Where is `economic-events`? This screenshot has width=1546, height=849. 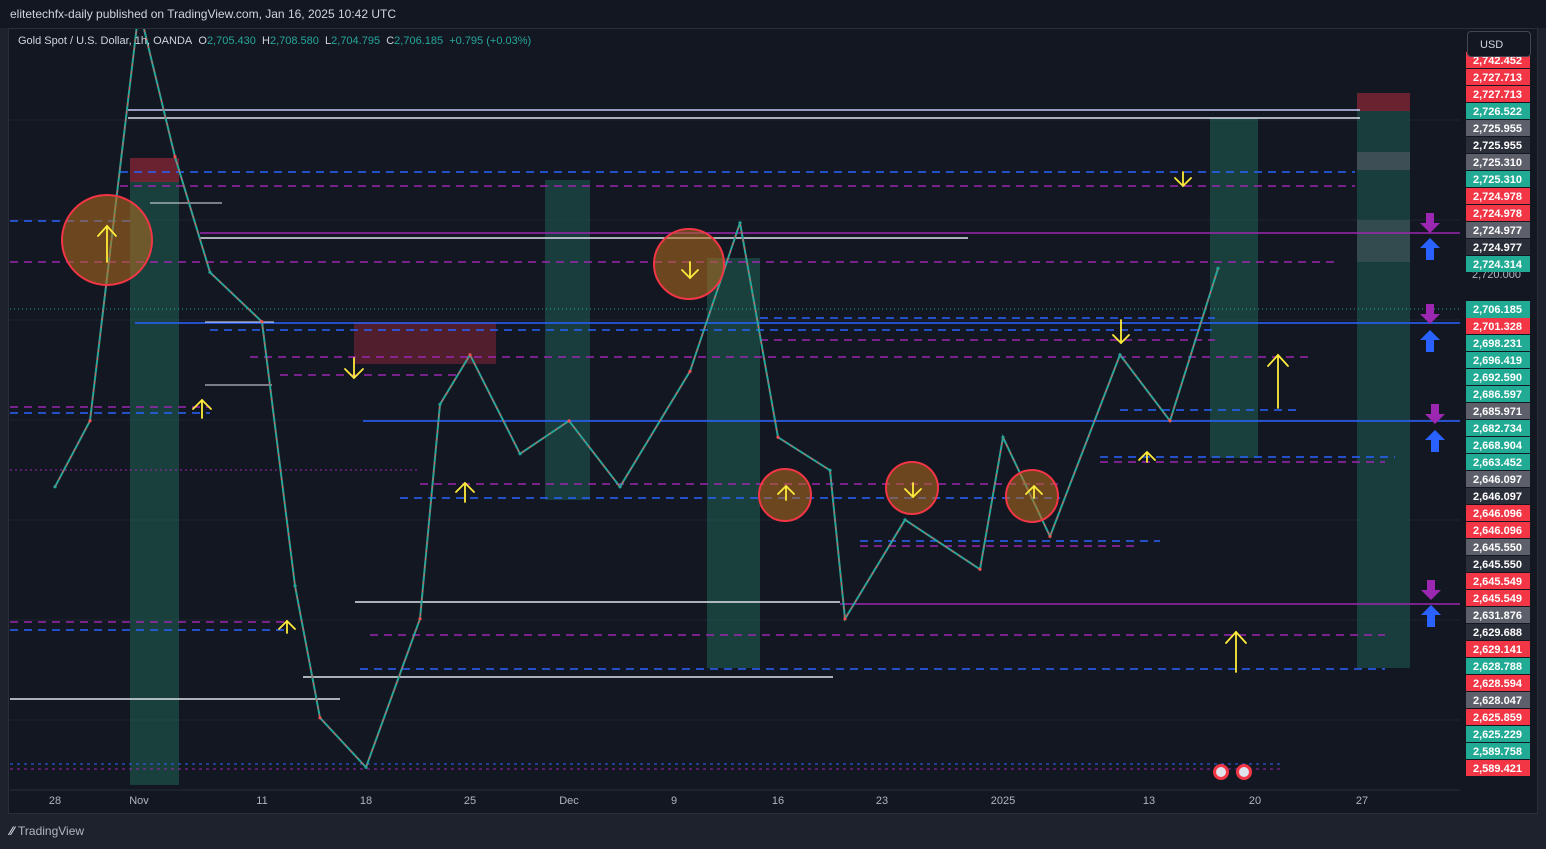 economic-events is located at coordinates (1232, 772).